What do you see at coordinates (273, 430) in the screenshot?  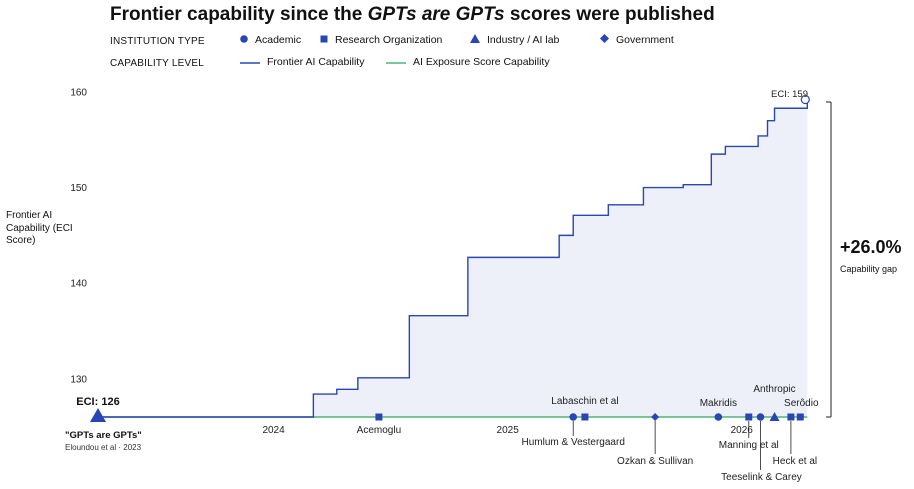 I see `x-tick-label: 2024` at bounding box center [273, 430].